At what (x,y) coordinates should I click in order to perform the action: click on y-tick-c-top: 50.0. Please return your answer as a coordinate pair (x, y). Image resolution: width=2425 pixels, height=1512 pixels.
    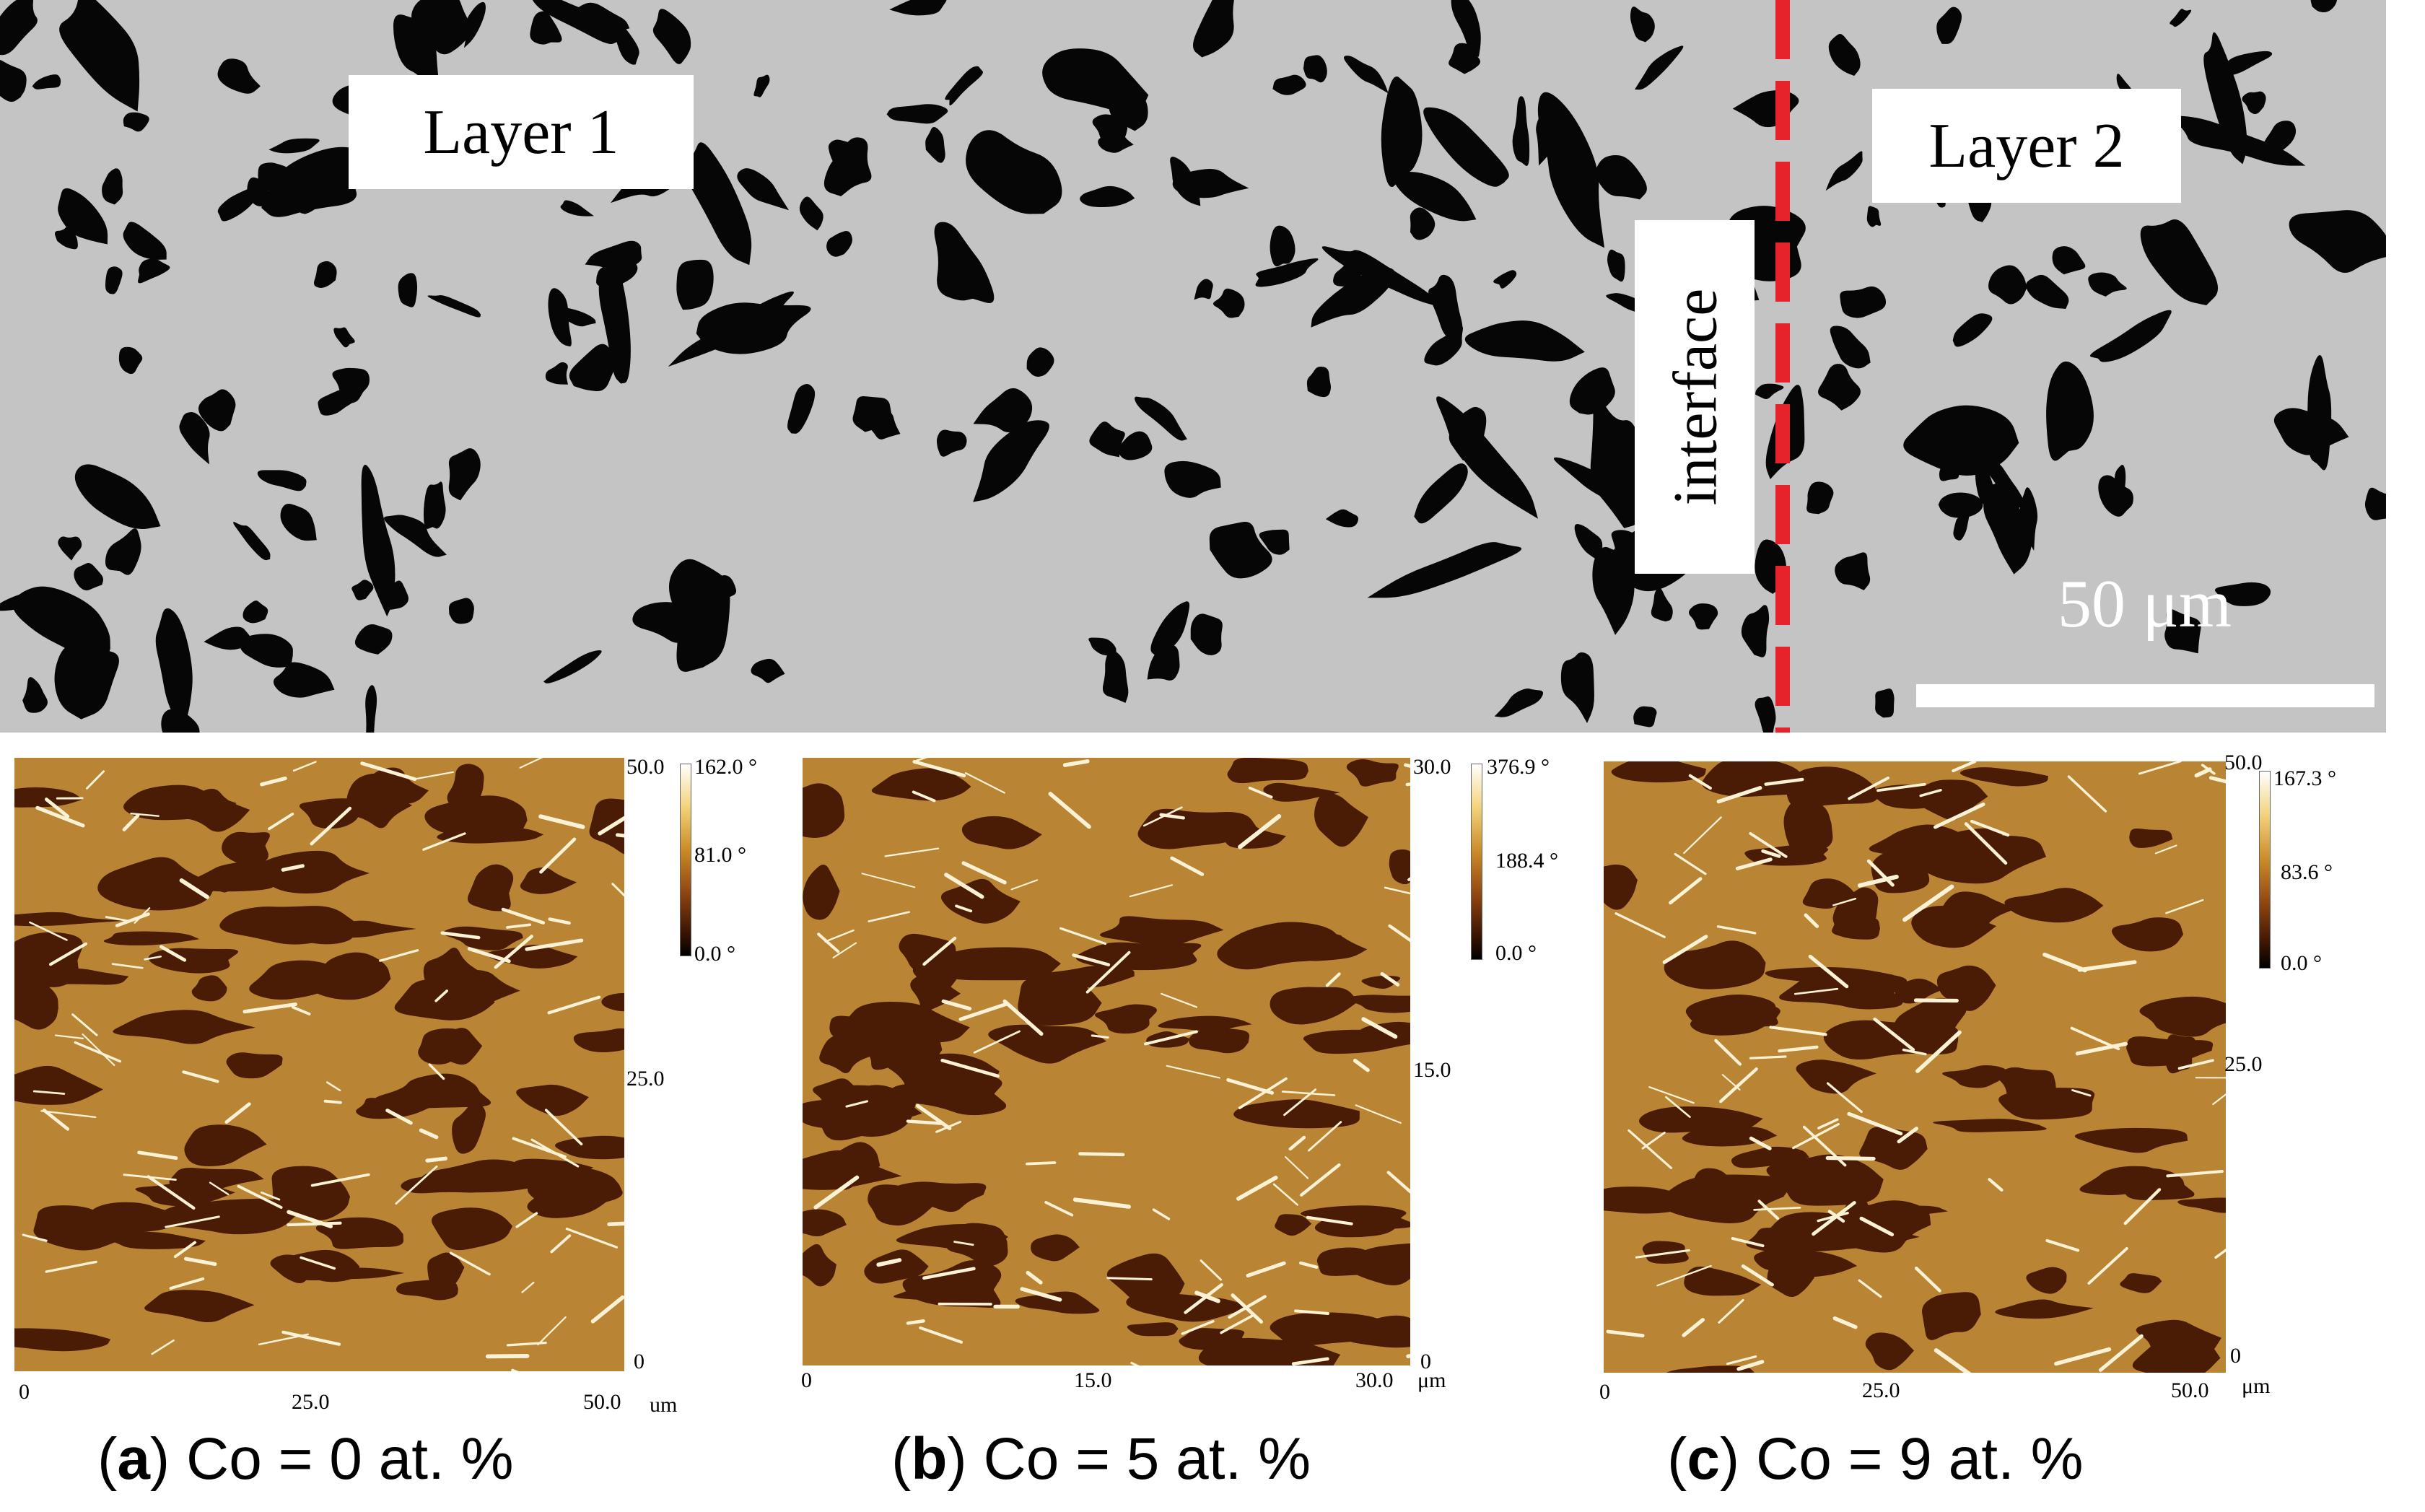
    Looking at the image, I should click on (2243, 762).